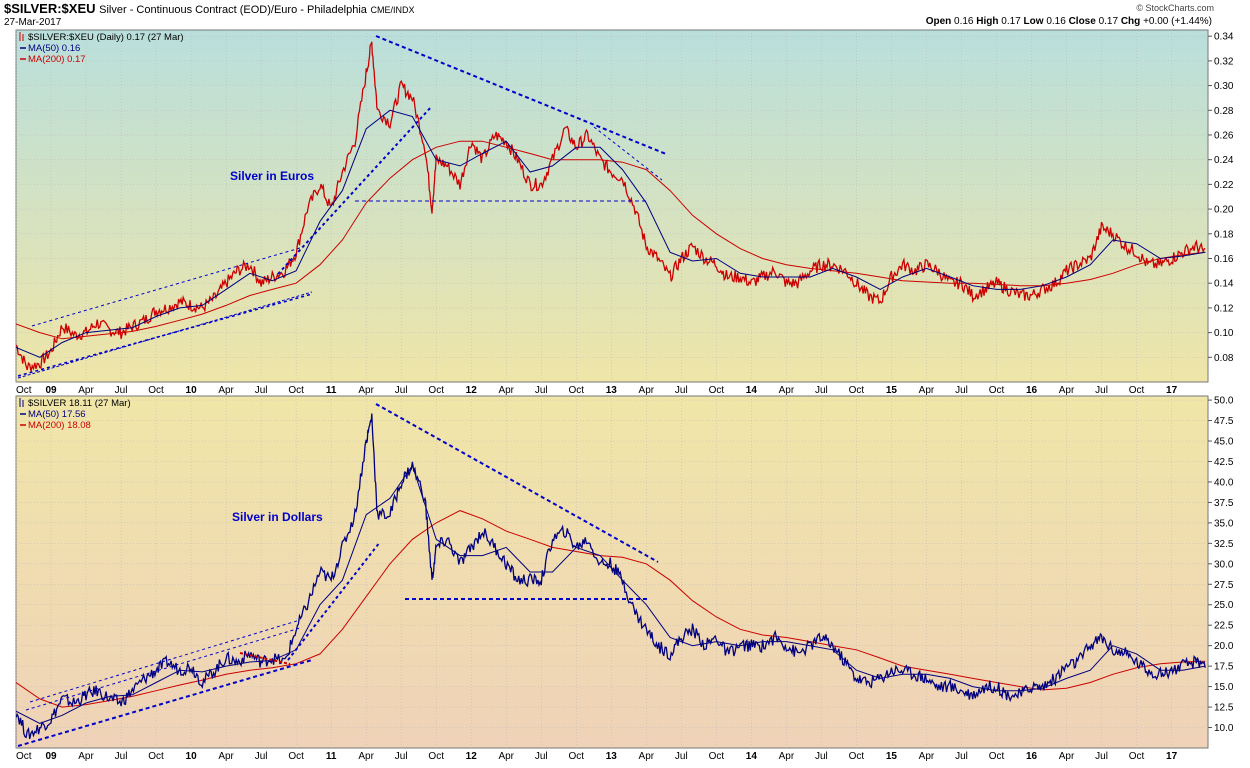 The image size is (1250, 768). Describe the element at coordinates (59, 425) in the screenshot. I see `legend-ma200: MA(200) 18.08` at that location.